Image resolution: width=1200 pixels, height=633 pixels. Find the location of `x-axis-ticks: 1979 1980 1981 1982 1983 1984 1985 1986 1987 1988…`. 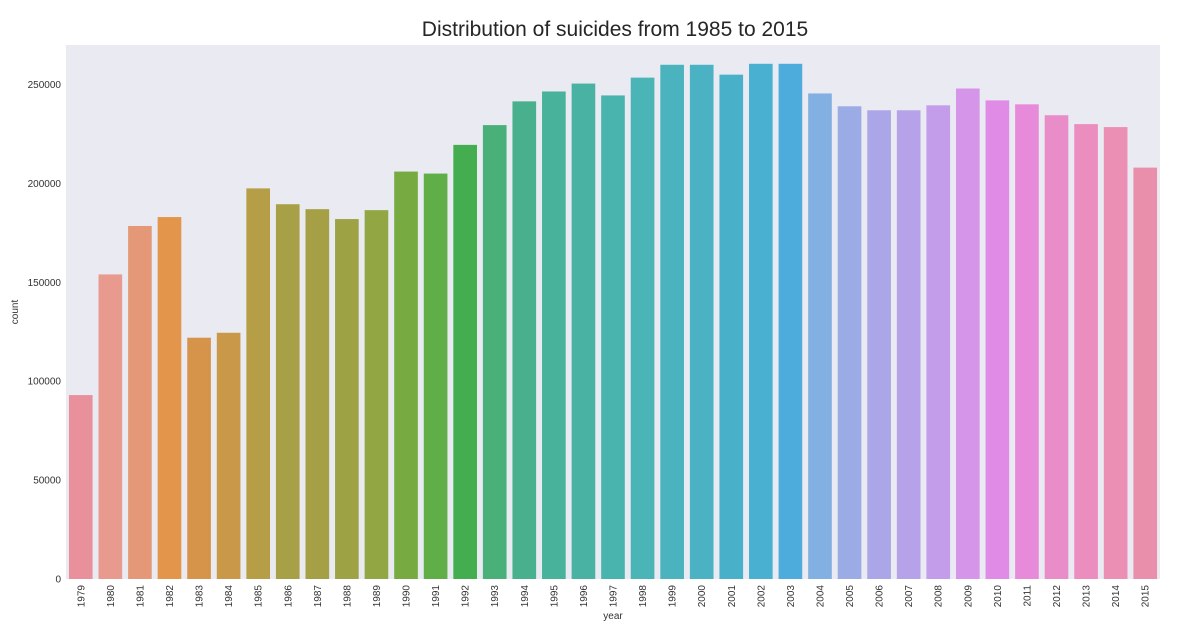

x-axis-ticks: 1979 1980 1981 1982 1983 1984 1985 1986 1987 1988… is located at coordinates (613, 596).